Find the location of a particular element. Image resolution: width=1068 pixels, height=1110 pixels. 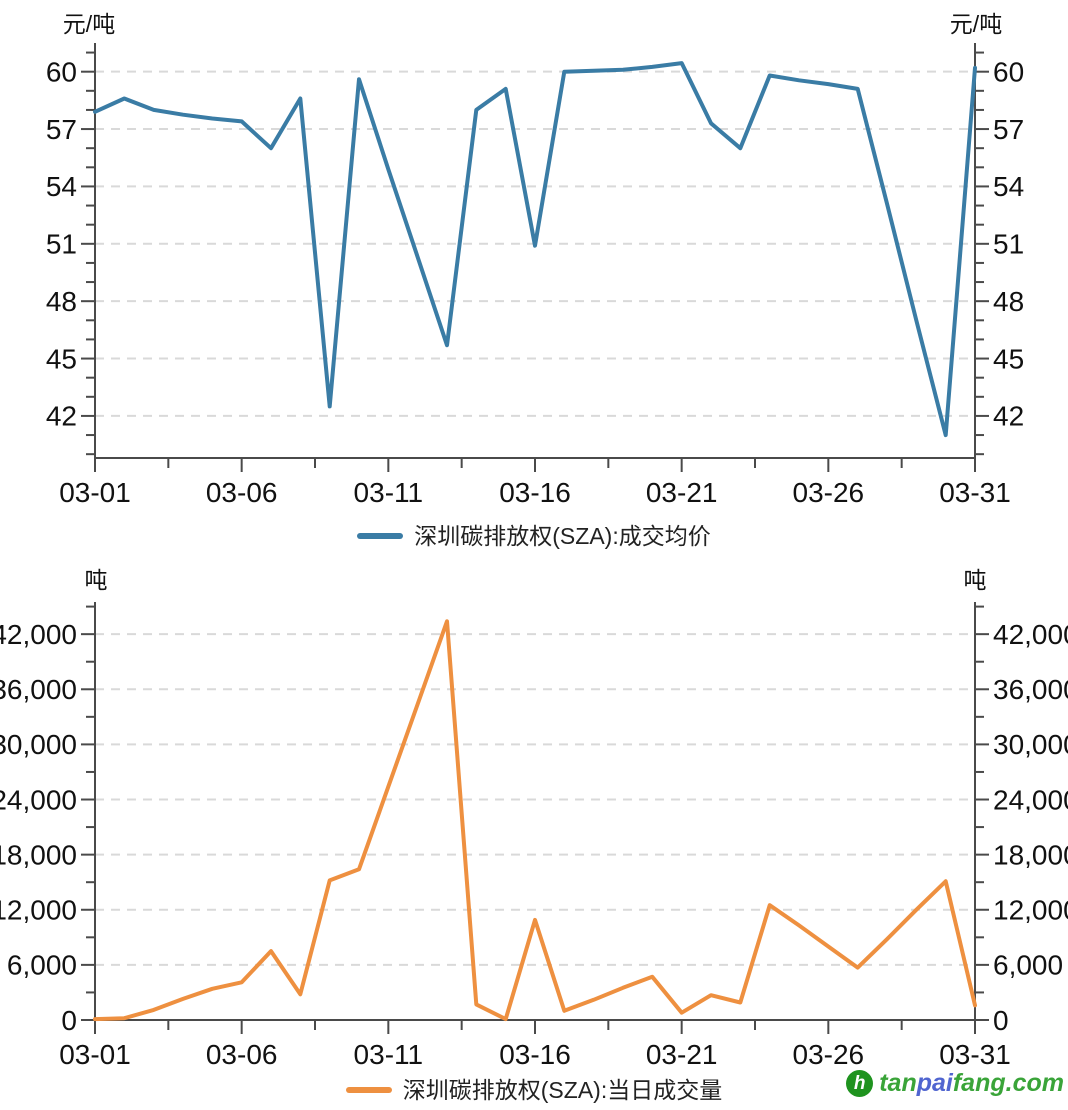

watermark-segment: fang is located at coordinates (979, 1083).